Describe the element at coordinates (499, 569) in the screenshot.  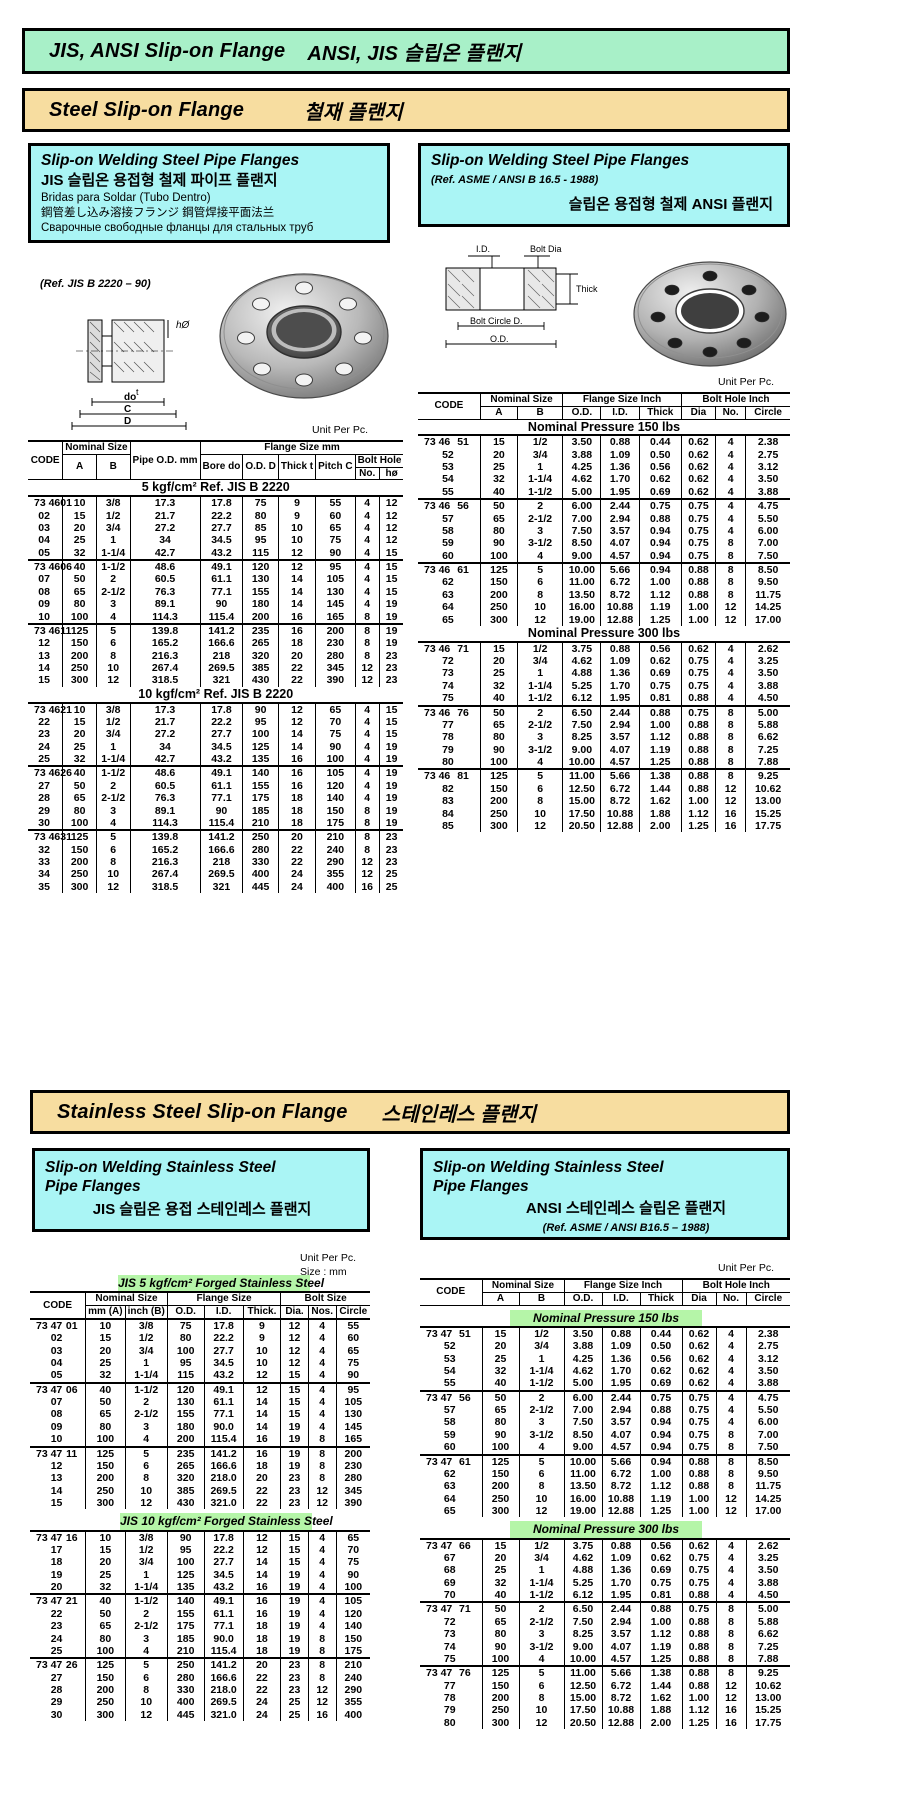
I see `table-cell: 125` at that location.